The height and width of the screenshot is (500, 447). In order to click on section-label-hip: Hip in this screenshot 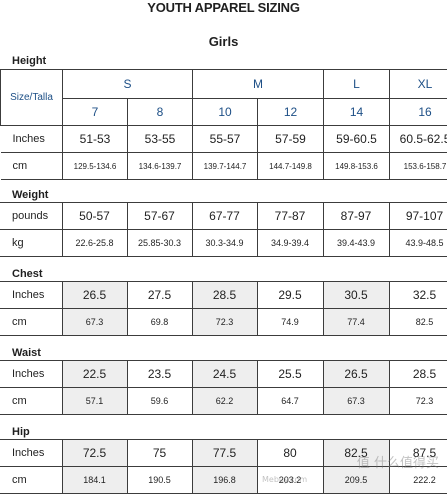, I will do `click(21, 432)`.